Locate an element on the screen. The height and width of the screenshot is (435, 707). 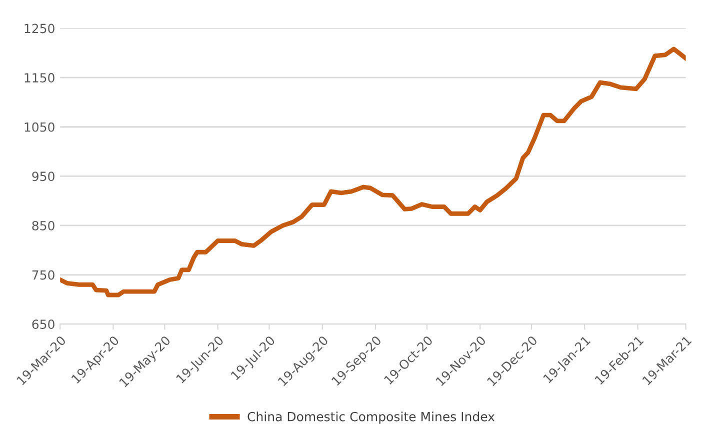
y-tick-label: 850 is located at coordinates (43, 225).